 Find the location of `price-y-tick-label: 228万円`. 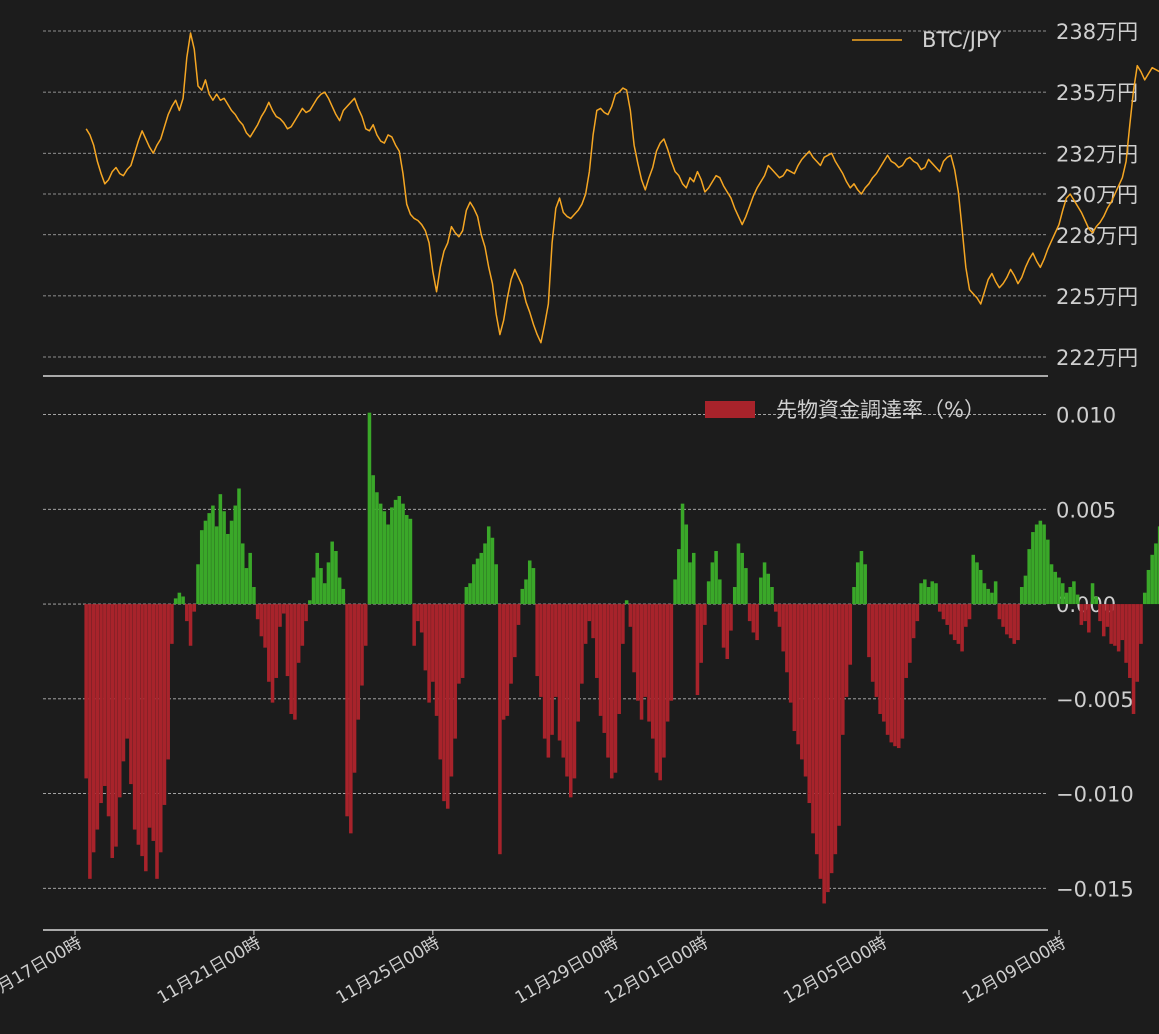

price-y-tick-label: 228万円 is located at coordinates (1097, 236).